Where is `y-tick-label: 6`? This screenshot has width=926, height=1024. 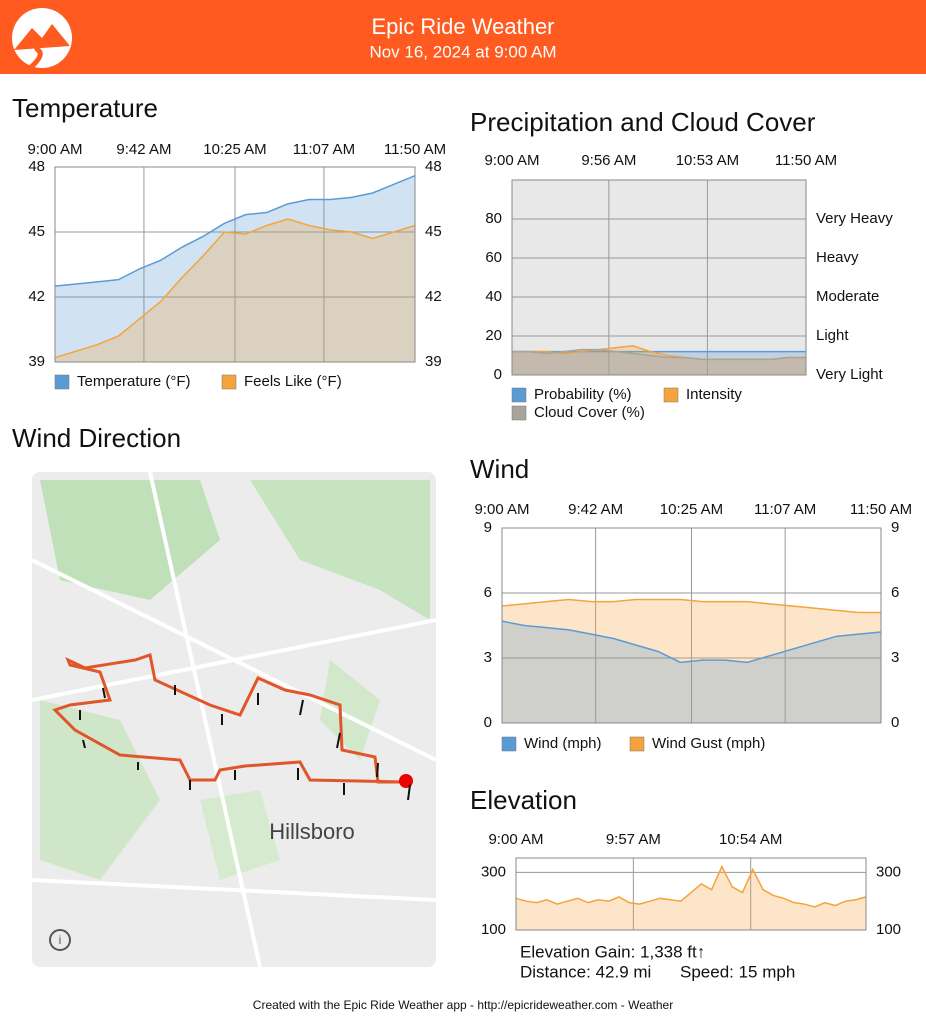 y-tick-label: 6 is located at coordinates (488, 592).